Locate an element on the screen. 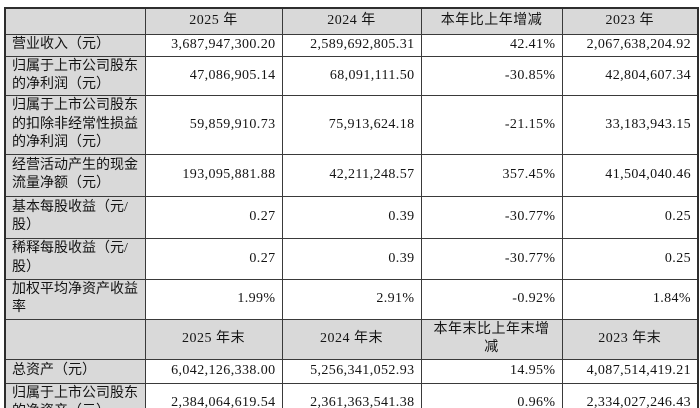 The width and height of the screenshot is (700, 408). row-label: 经营活动产生的现金流量净额（元） is located at coordinates (75, 175).